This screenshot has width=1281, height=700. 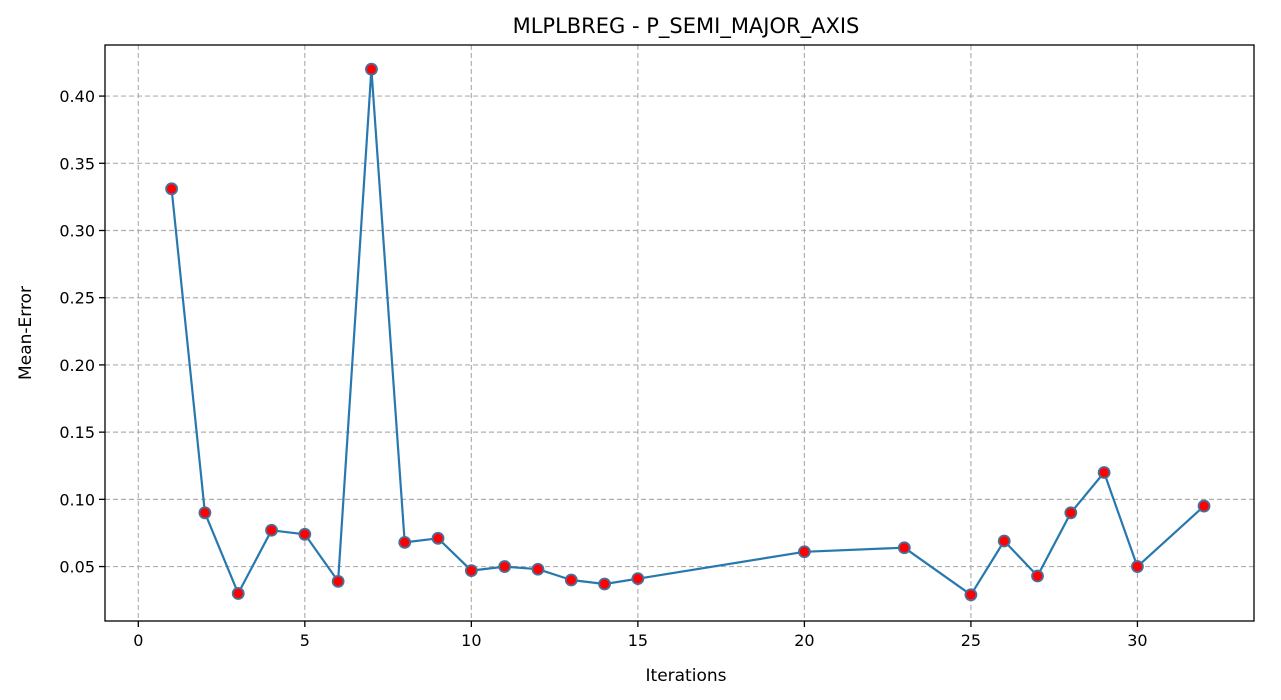 What do you see at coordinates (471, 640) in the screenshot?
I see `x-tick-label: 10` at bounding box center [471, 640].